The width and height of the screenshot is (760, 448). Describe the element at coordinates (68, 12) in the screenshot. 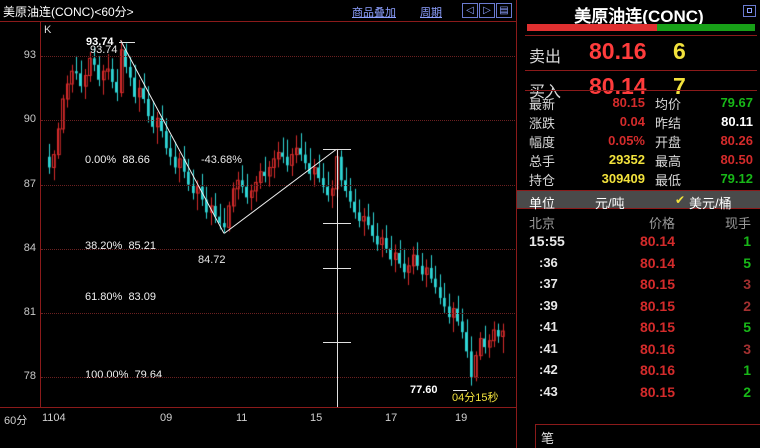

I see `chart-title: 美原油连(CONC)<60分>` at that location.